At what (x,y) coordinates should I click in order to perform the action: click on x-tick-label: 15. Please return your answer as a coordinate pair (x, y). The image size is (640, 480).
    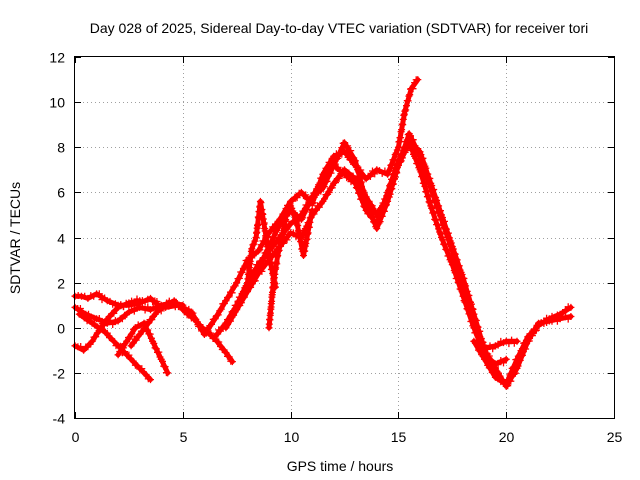
    Looking at the image, I should click on (399, 437).